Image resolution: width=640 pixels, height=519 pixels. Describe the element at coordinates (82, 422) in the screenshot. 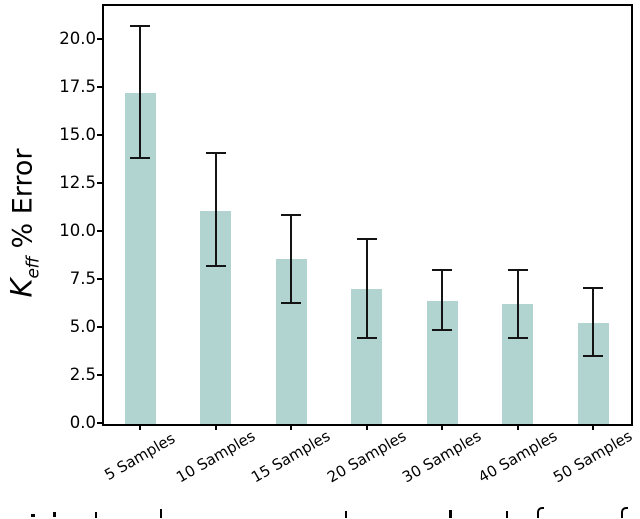

I see `y-tick-label: 0.0` at that location.